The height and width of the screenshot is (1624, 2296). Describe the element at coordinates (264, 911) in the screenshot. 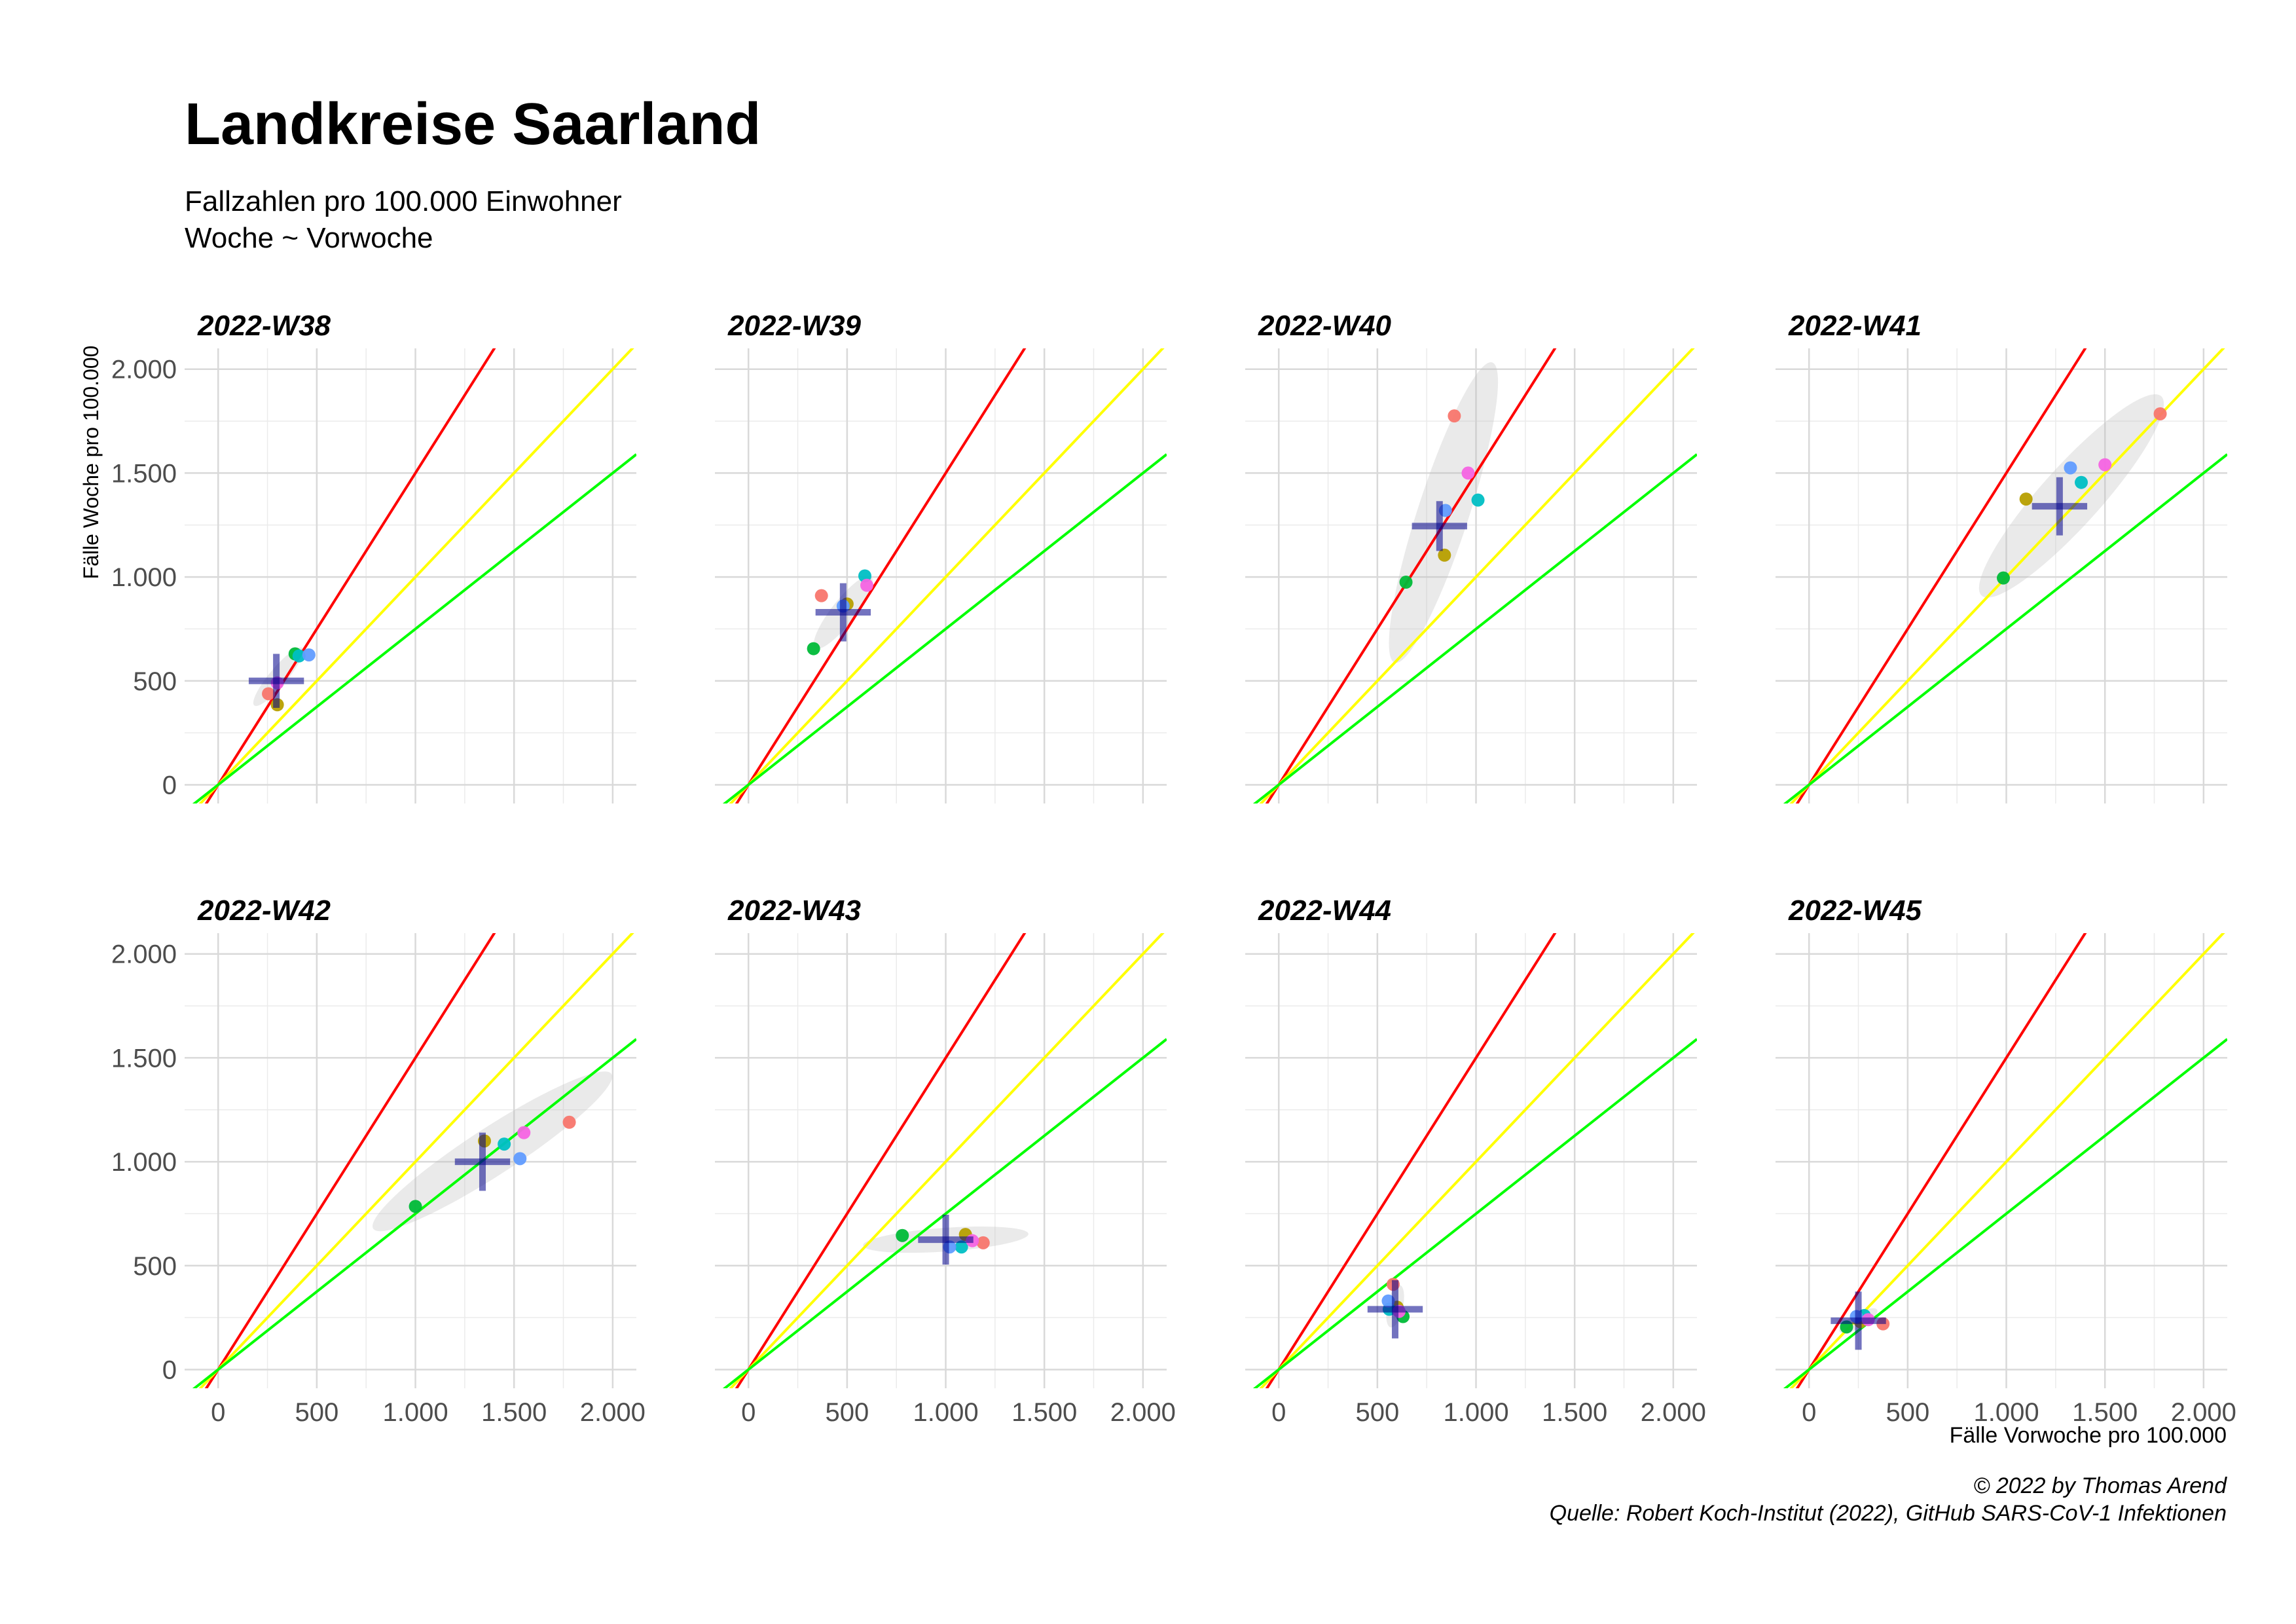

I see `facet-label: 2022-W42` at that location.